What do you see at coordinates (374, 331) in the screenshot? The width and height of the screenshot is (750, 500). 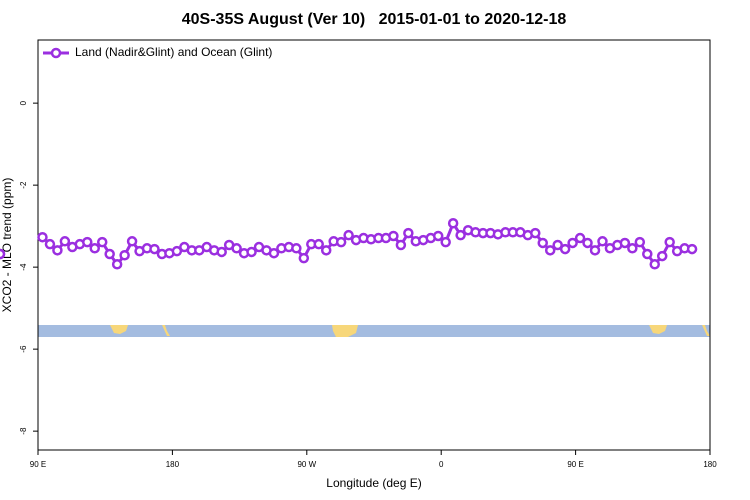 I see `map-strip` at bounding box center [374, 331].